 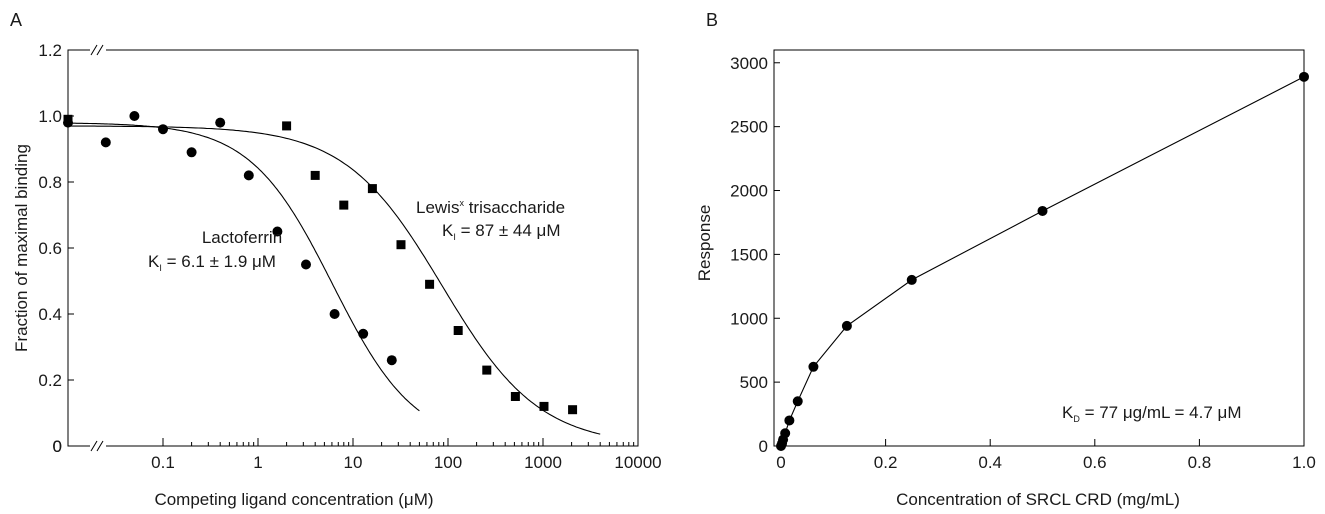 What do you see at coordinates (50, 116) in the screenshot?
I see `a-y-tick-label: 1.0` at bounding box center [50, 116].